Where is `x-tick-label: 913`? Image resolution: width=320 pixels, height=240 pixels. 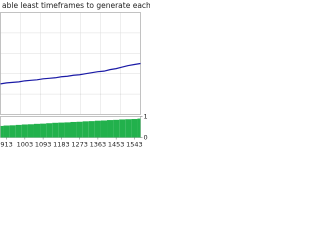
x-tick-label: 913 is located at coordinates (6, 145).